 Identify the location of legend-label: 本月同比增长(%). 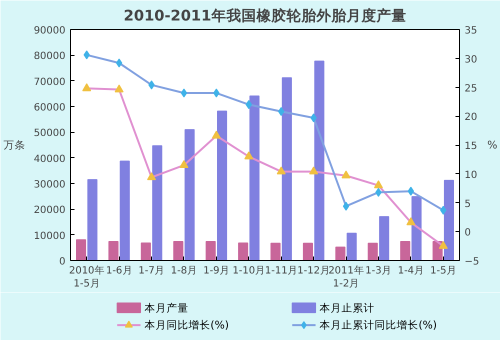
(186, 325).